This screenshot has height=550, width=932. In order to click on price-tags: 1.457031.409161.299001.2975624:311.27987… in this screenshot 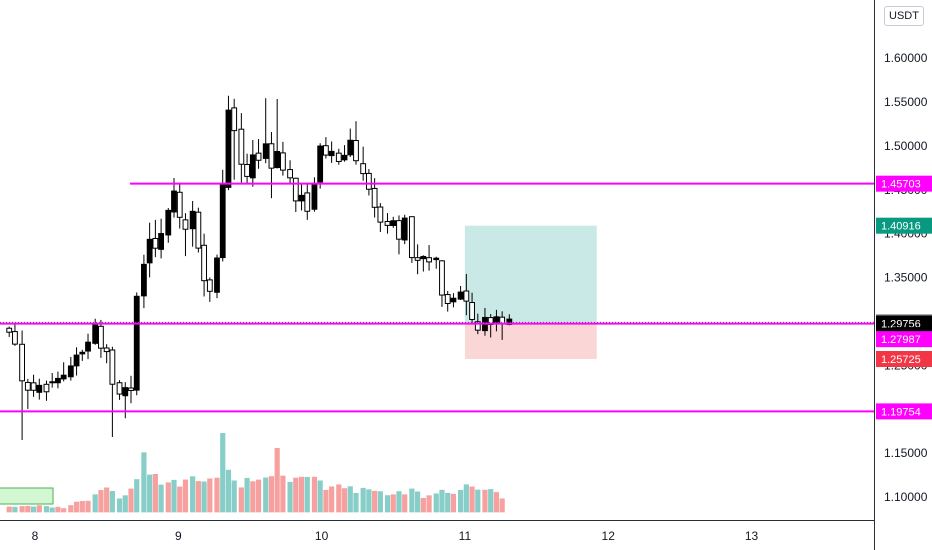, I will do `click(904, 297)`.